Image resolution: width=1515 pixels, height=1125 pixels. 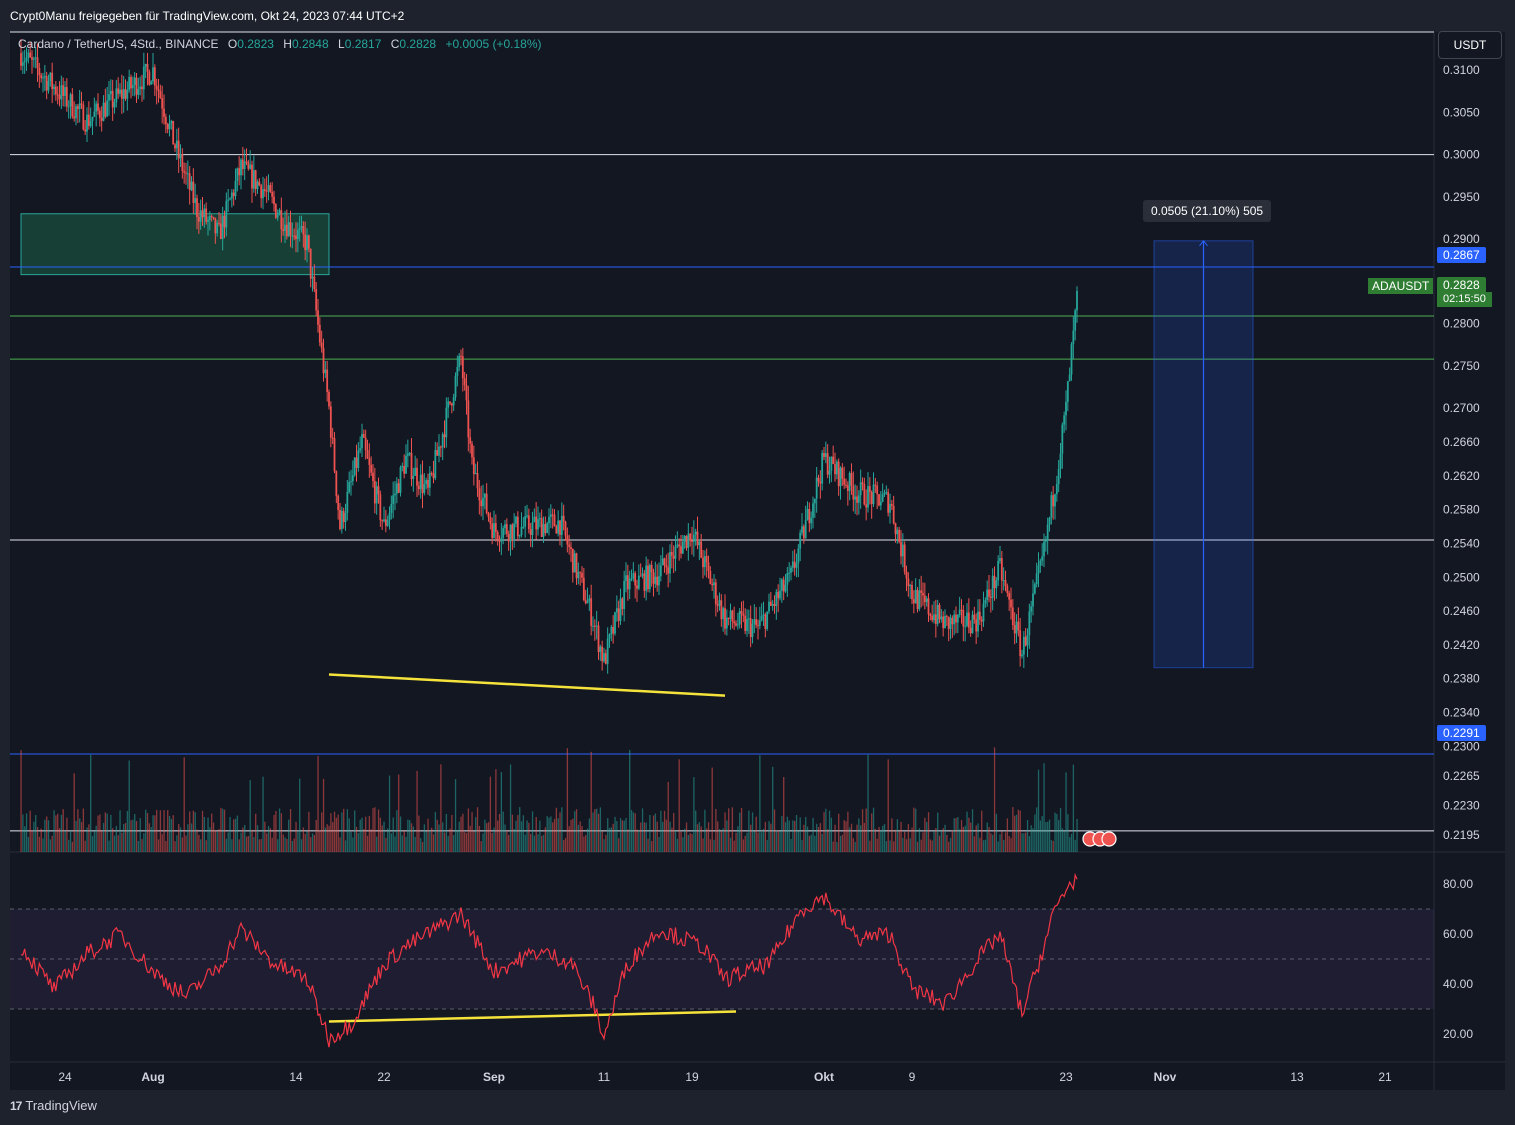 What do you see at coordinates (912, 1077) in the screenshot?
I see `time-tick-8: 9` at bounding box center [912, 1077].